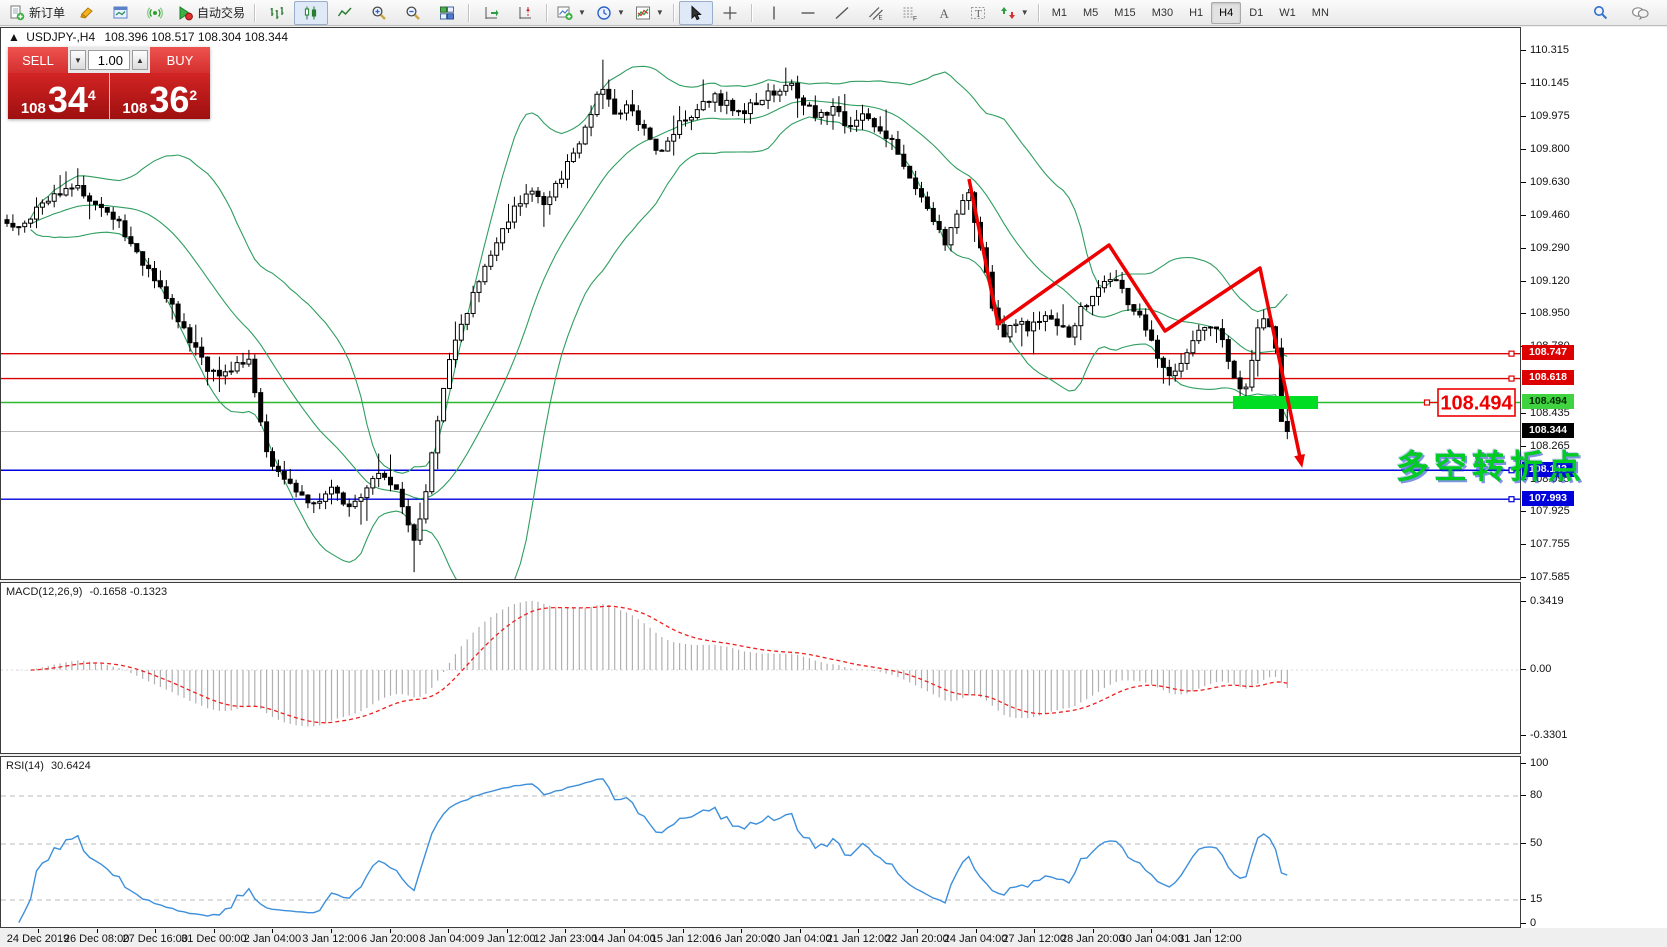 This screenshot has height=947, width=1667. I want to click on axis-tick-label: 109.290, so click(1550, 247).